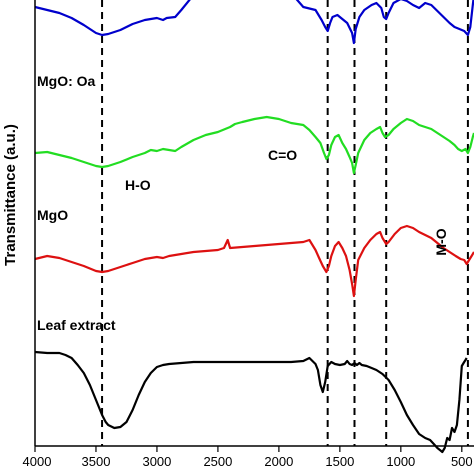 Image resolution: width=474 pixels, height=474 pixels. What do you see at coordinates (282, 155) in the screenshot?
I see `label-c-o: C=O` at bounding box center [282, 155].